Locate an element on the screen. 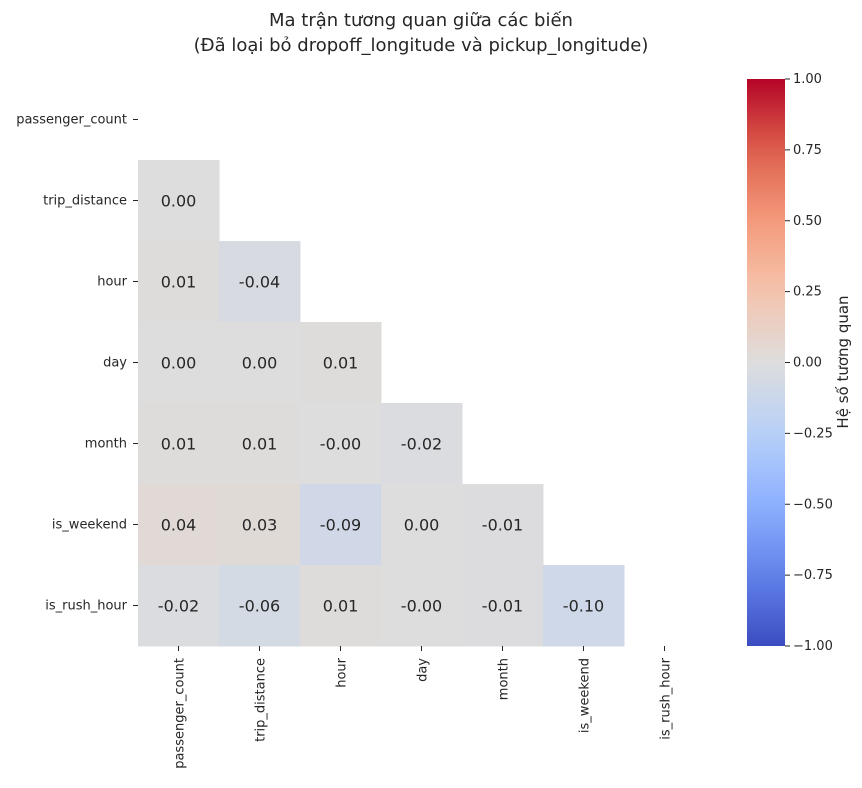 The width and height of the screenshot is (862, 788). y-tick-label: trip_distance is located at coordinates (85, 201).